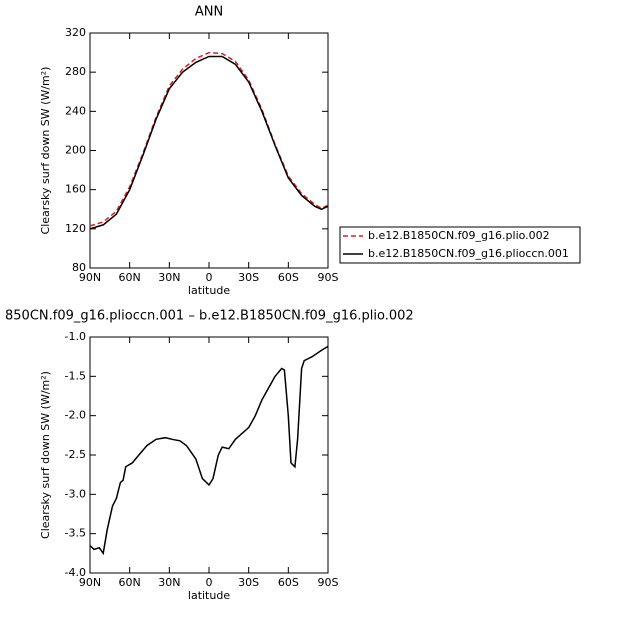  I want to click on y-tick-label: -3.5, so click(75, 533).